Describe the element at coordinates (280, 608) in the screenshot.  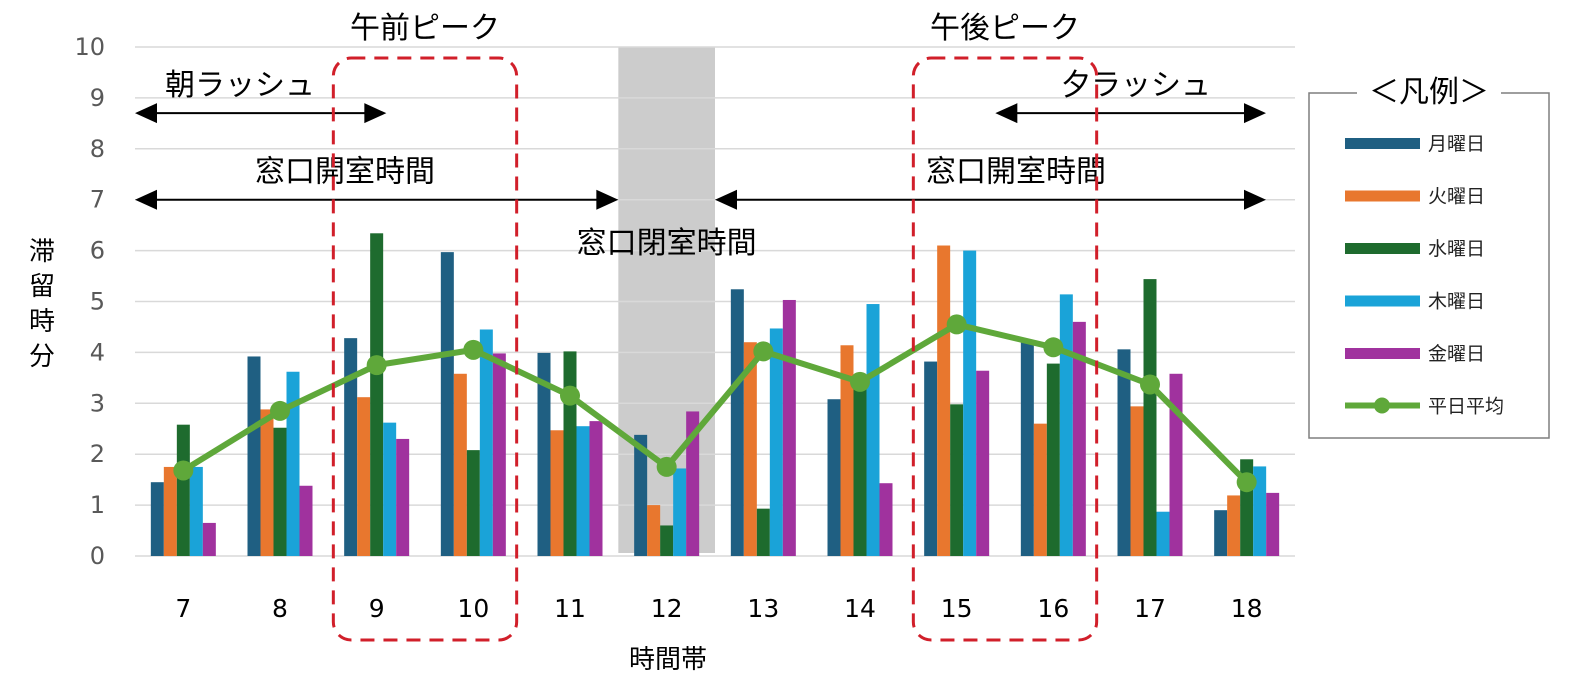
I see `x-tick-label: 8` at that location.